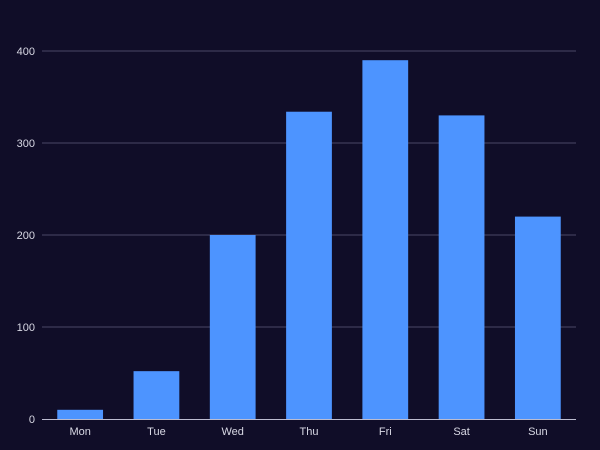 The width and height of the screenshot is (600, 450). I want to click on x-tick-label: Thu, so click(309, 432).